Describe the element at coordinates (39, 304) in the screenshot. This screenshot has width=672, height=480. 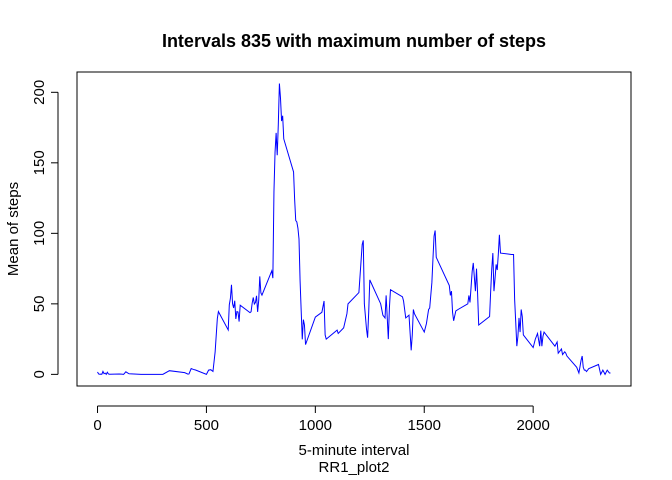
I see `y-tick-label: 50` at that location.